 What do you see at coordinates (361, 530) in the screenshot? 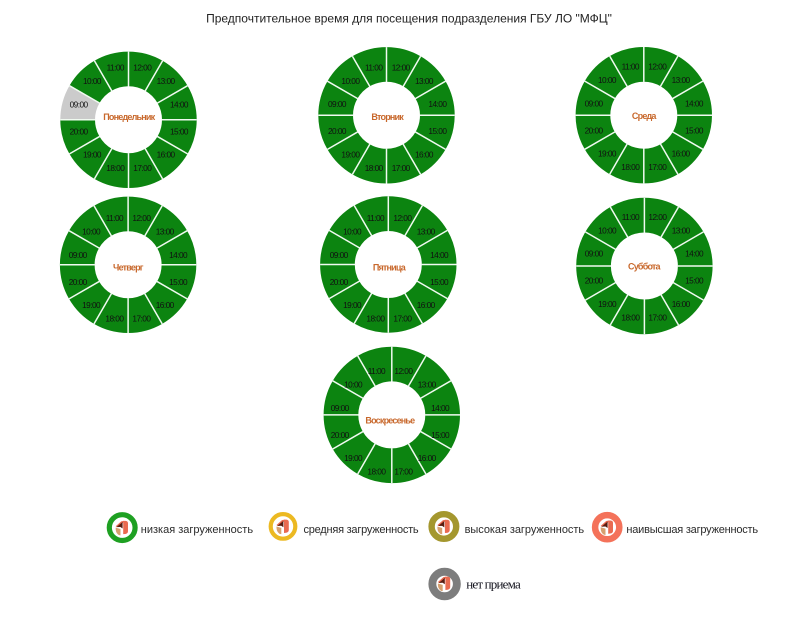
I see `svg-text: средняя загруженность` at bounding box center [361, 530].